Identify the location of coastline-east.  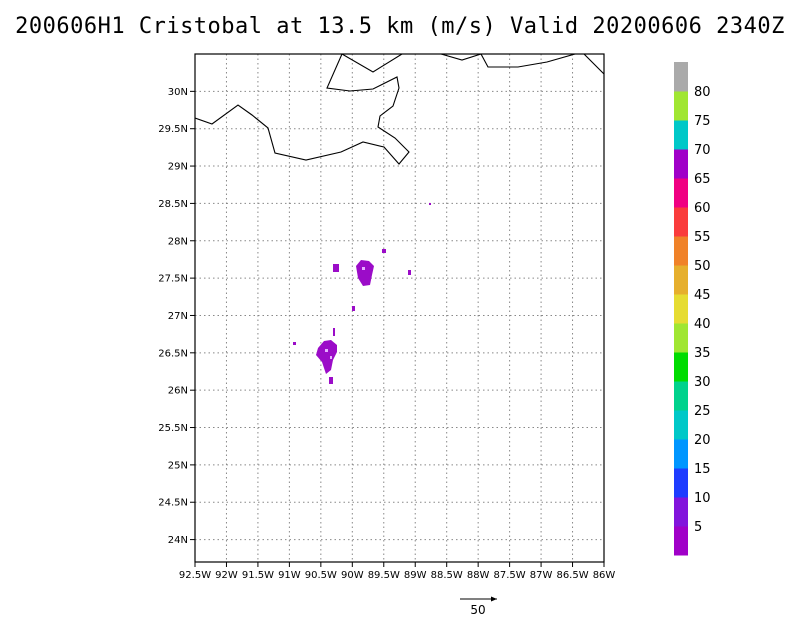
(472, 64).